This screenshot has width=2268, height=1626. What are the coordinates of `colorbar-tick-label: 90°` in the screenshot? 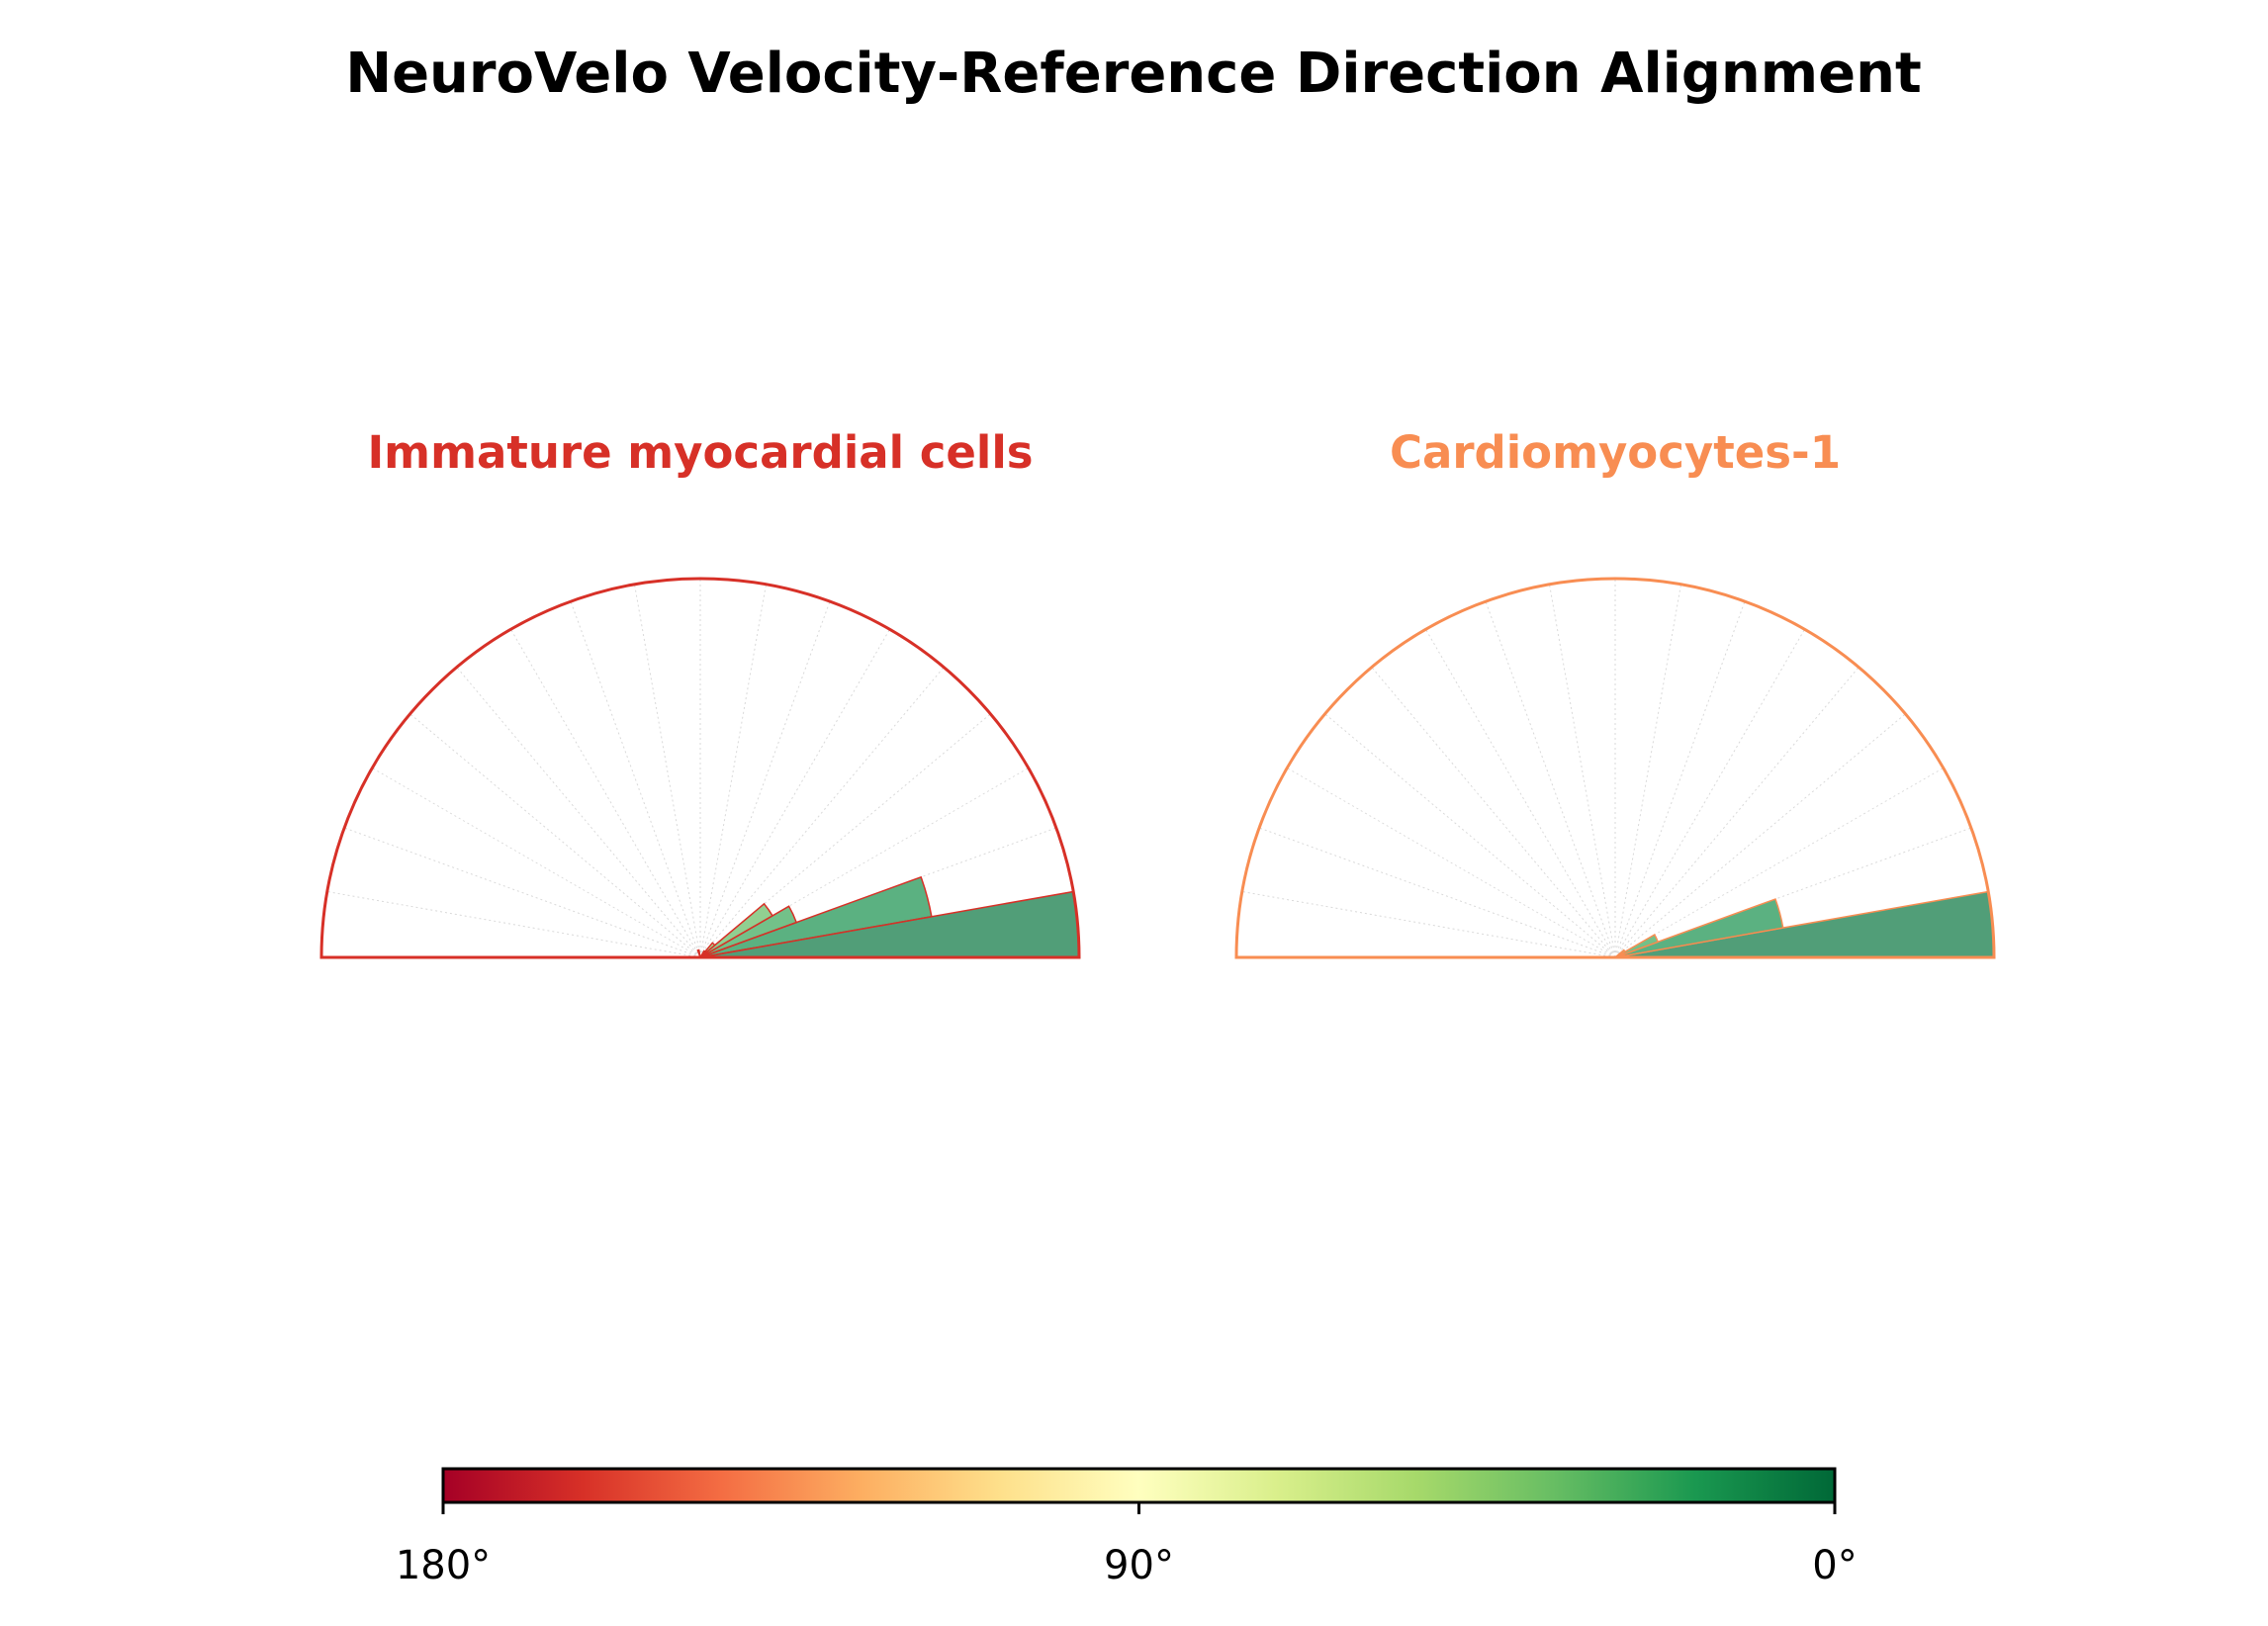 It's located at (1139, 1565).